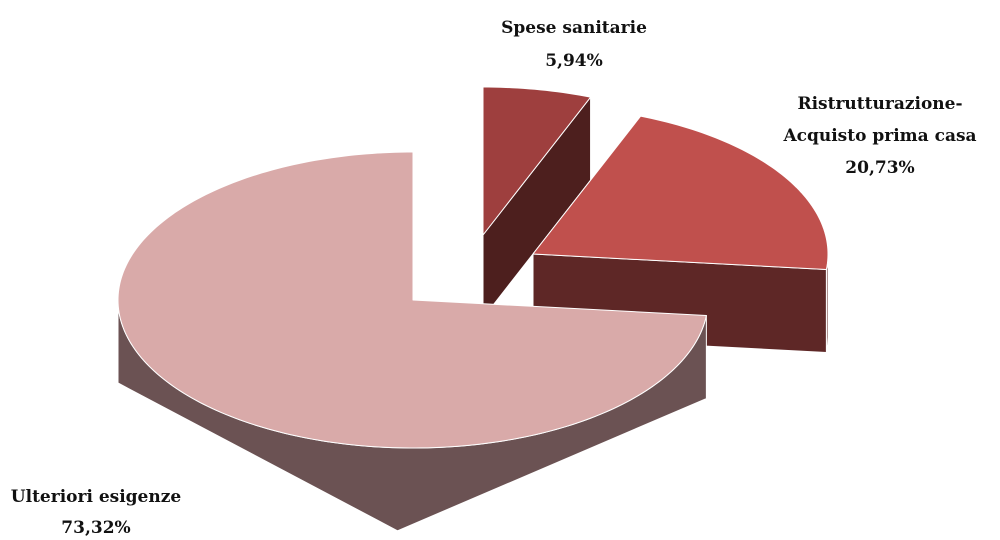  I want to click on slice-label-text: Spese sanitarie, so click(574, 28).